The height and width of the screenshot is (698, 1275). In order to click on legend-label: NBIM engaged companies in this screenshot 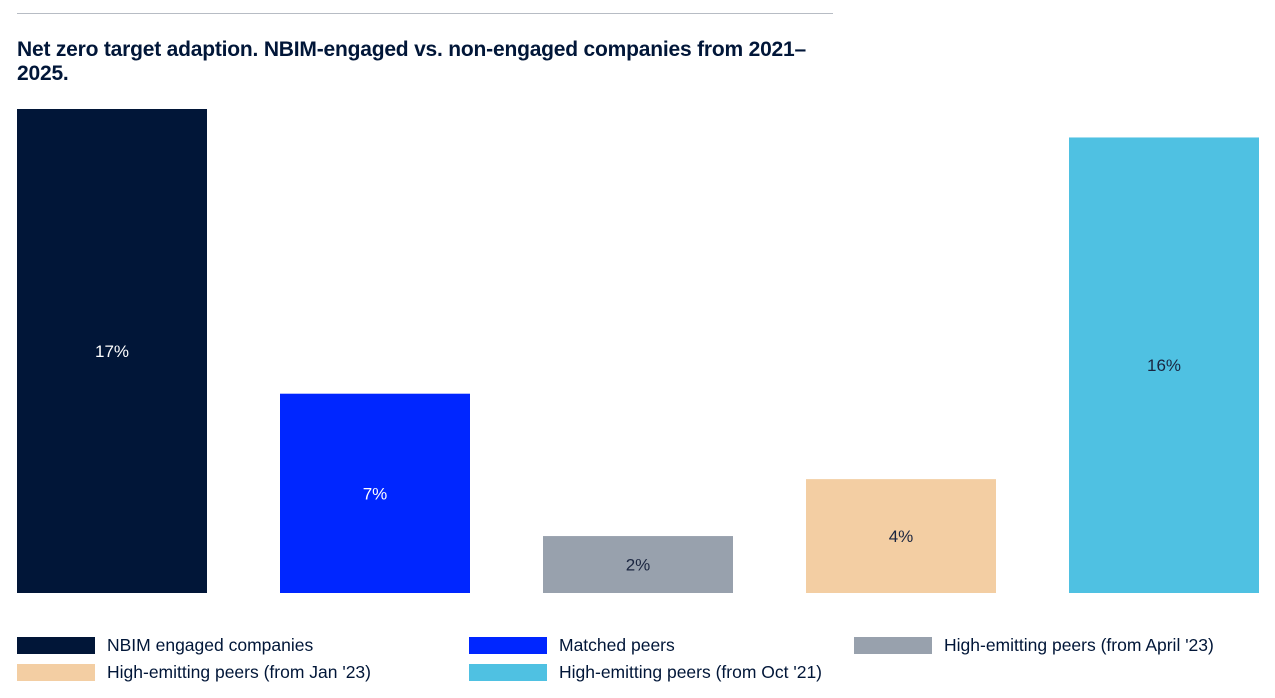, I will do `click(210, 644)`.